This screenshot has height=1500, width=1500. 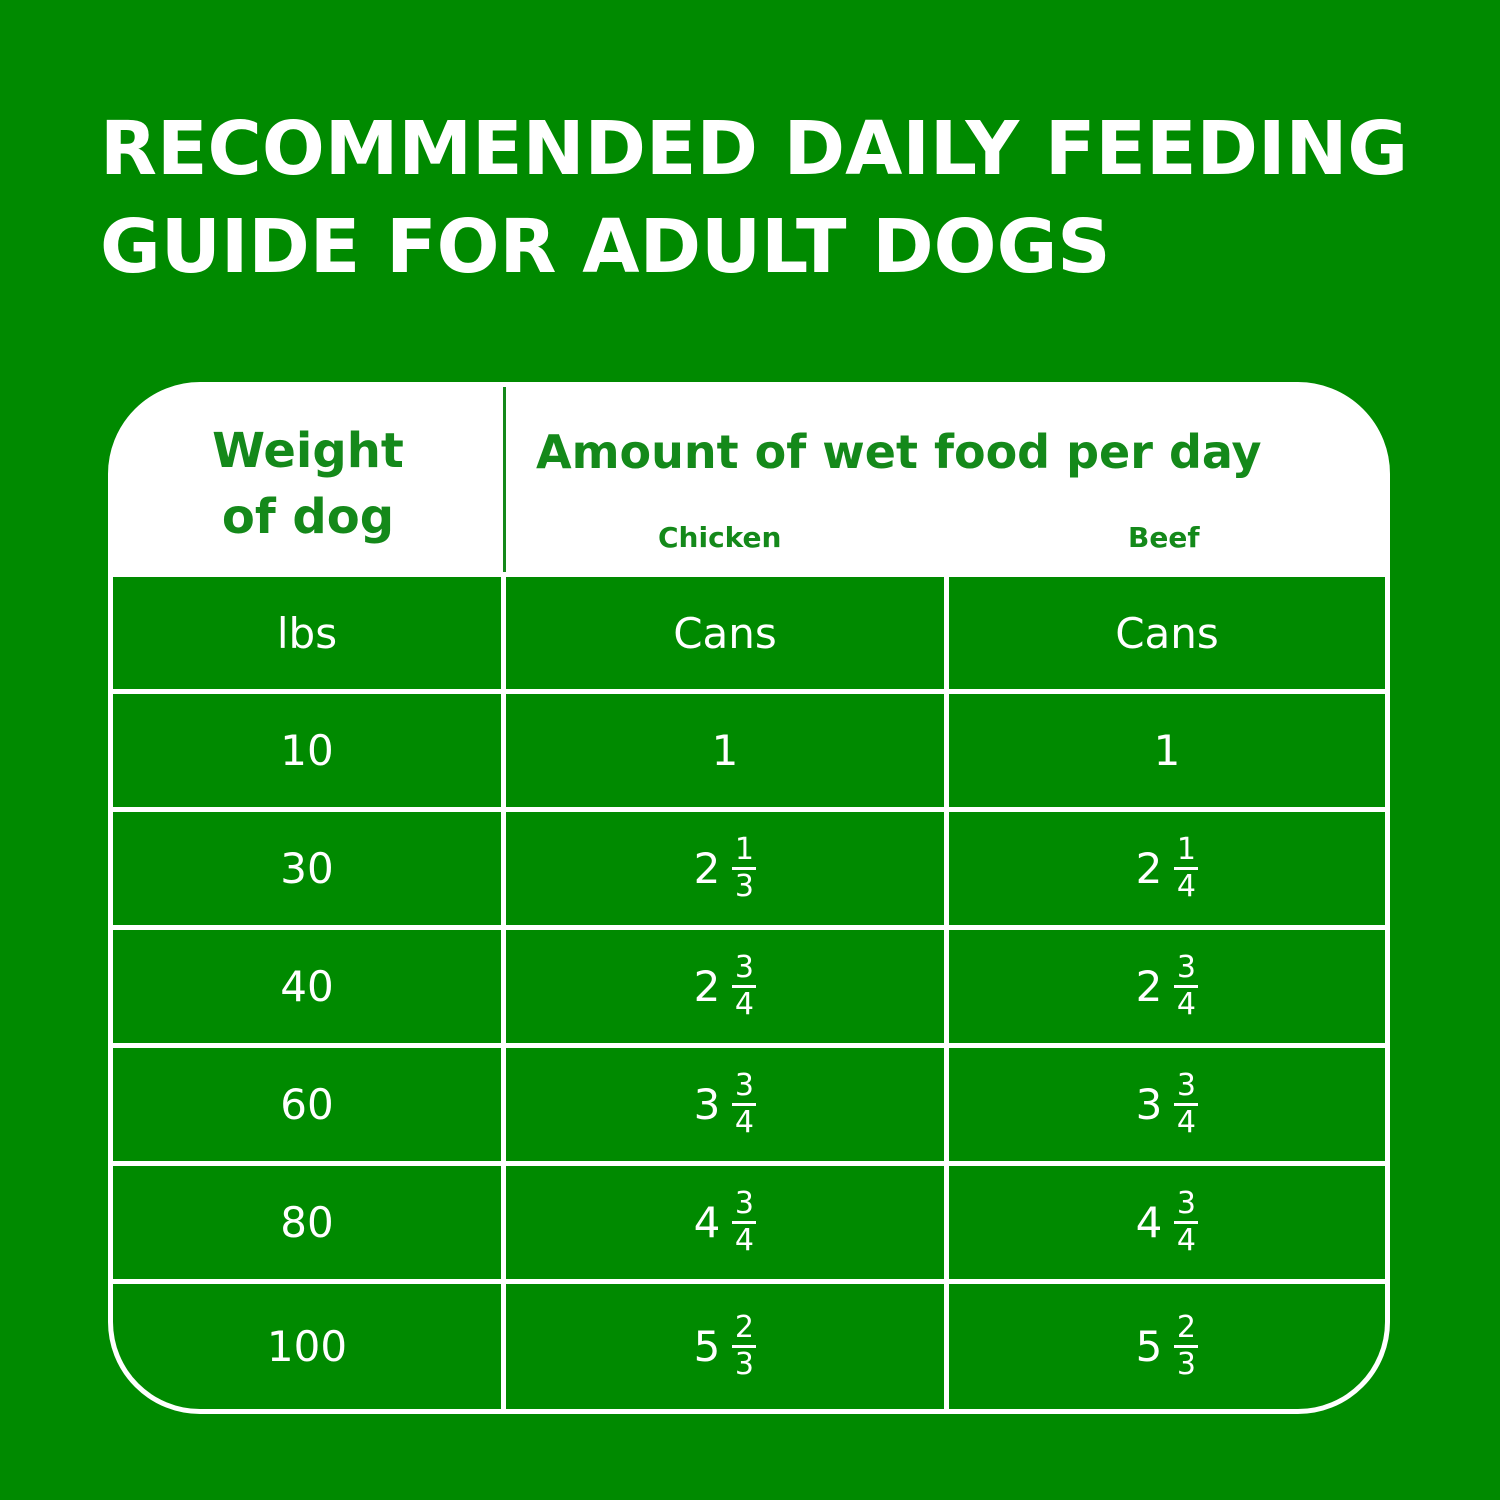 I want to click on title-line-1: RECOMMENDED DAILY FEEDING, so click(x=754, y=149).